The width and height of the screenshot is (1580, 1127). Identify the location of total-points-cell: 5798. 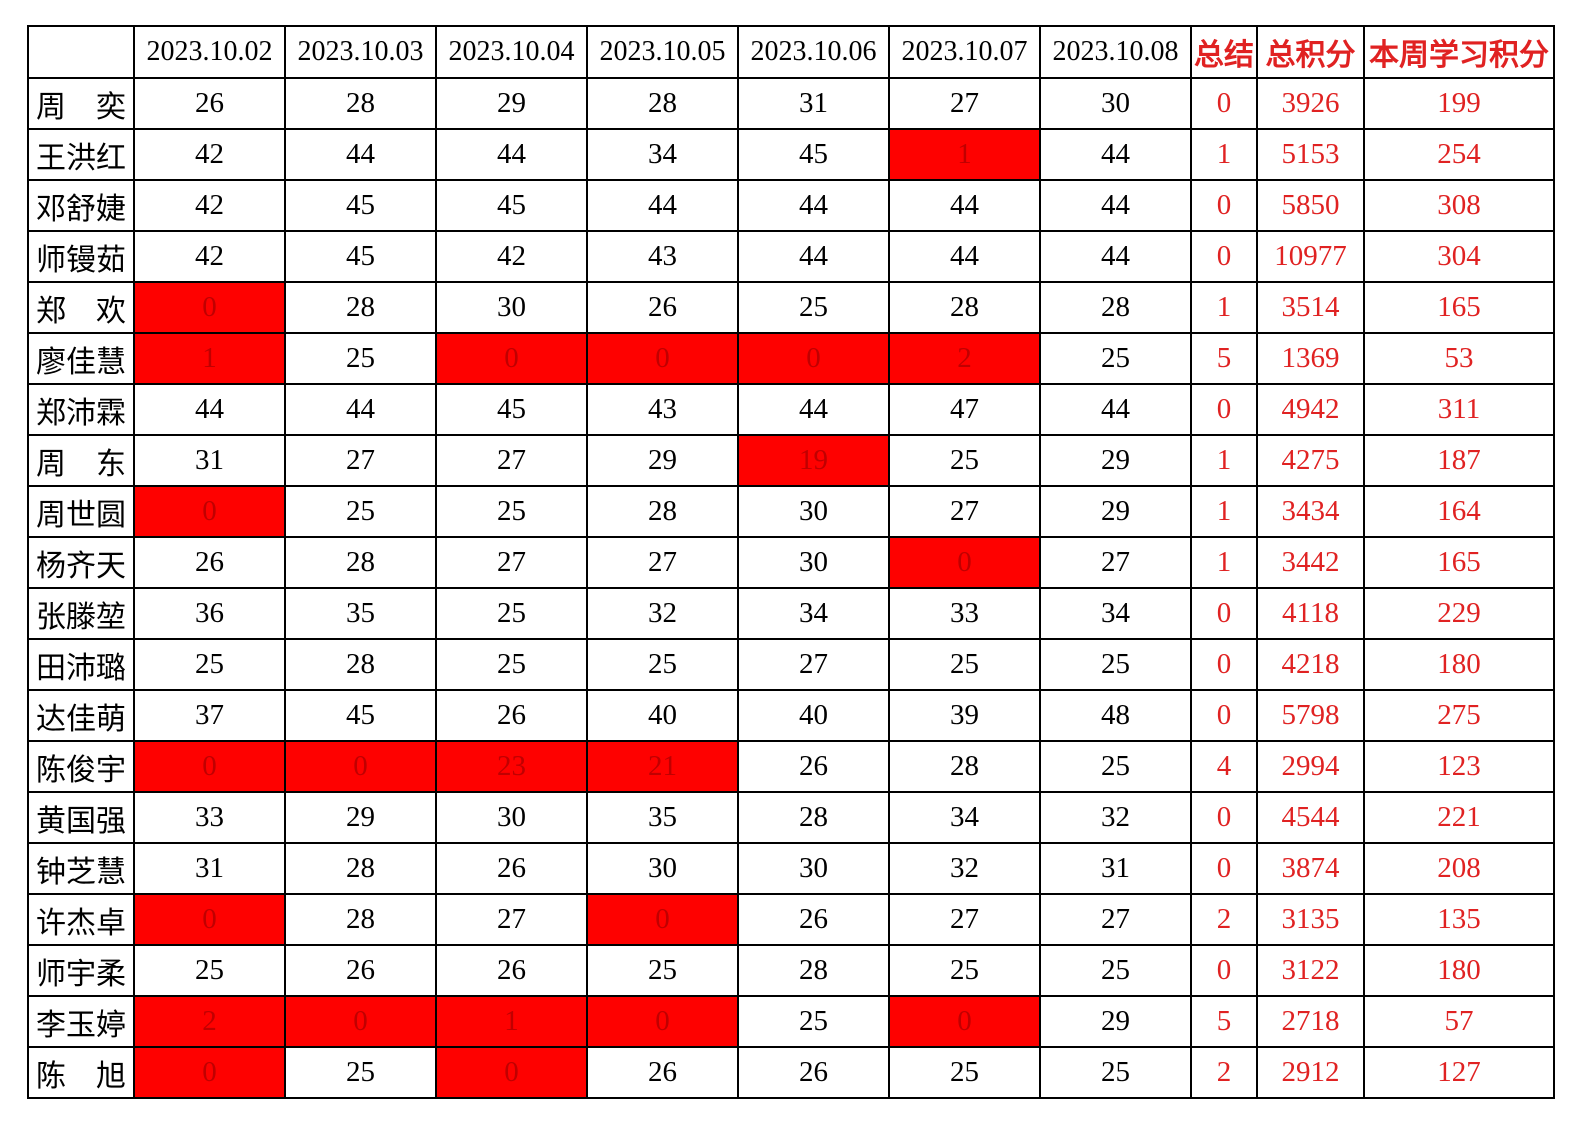
(1310, 715).